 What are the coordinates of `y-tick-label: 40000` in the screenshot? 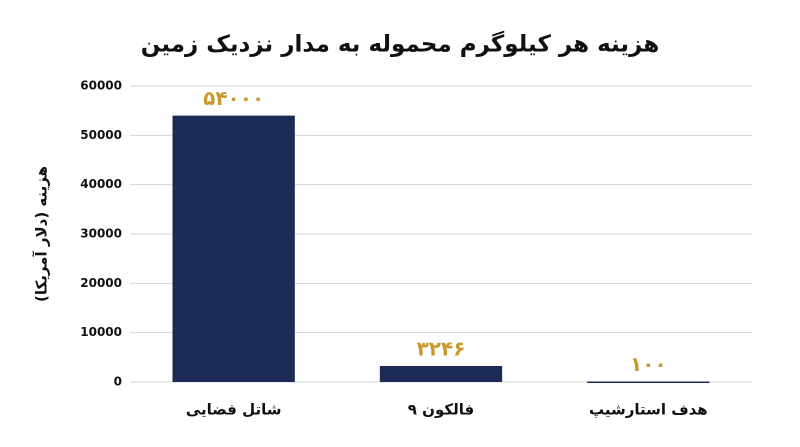 It's located at (101, 184).